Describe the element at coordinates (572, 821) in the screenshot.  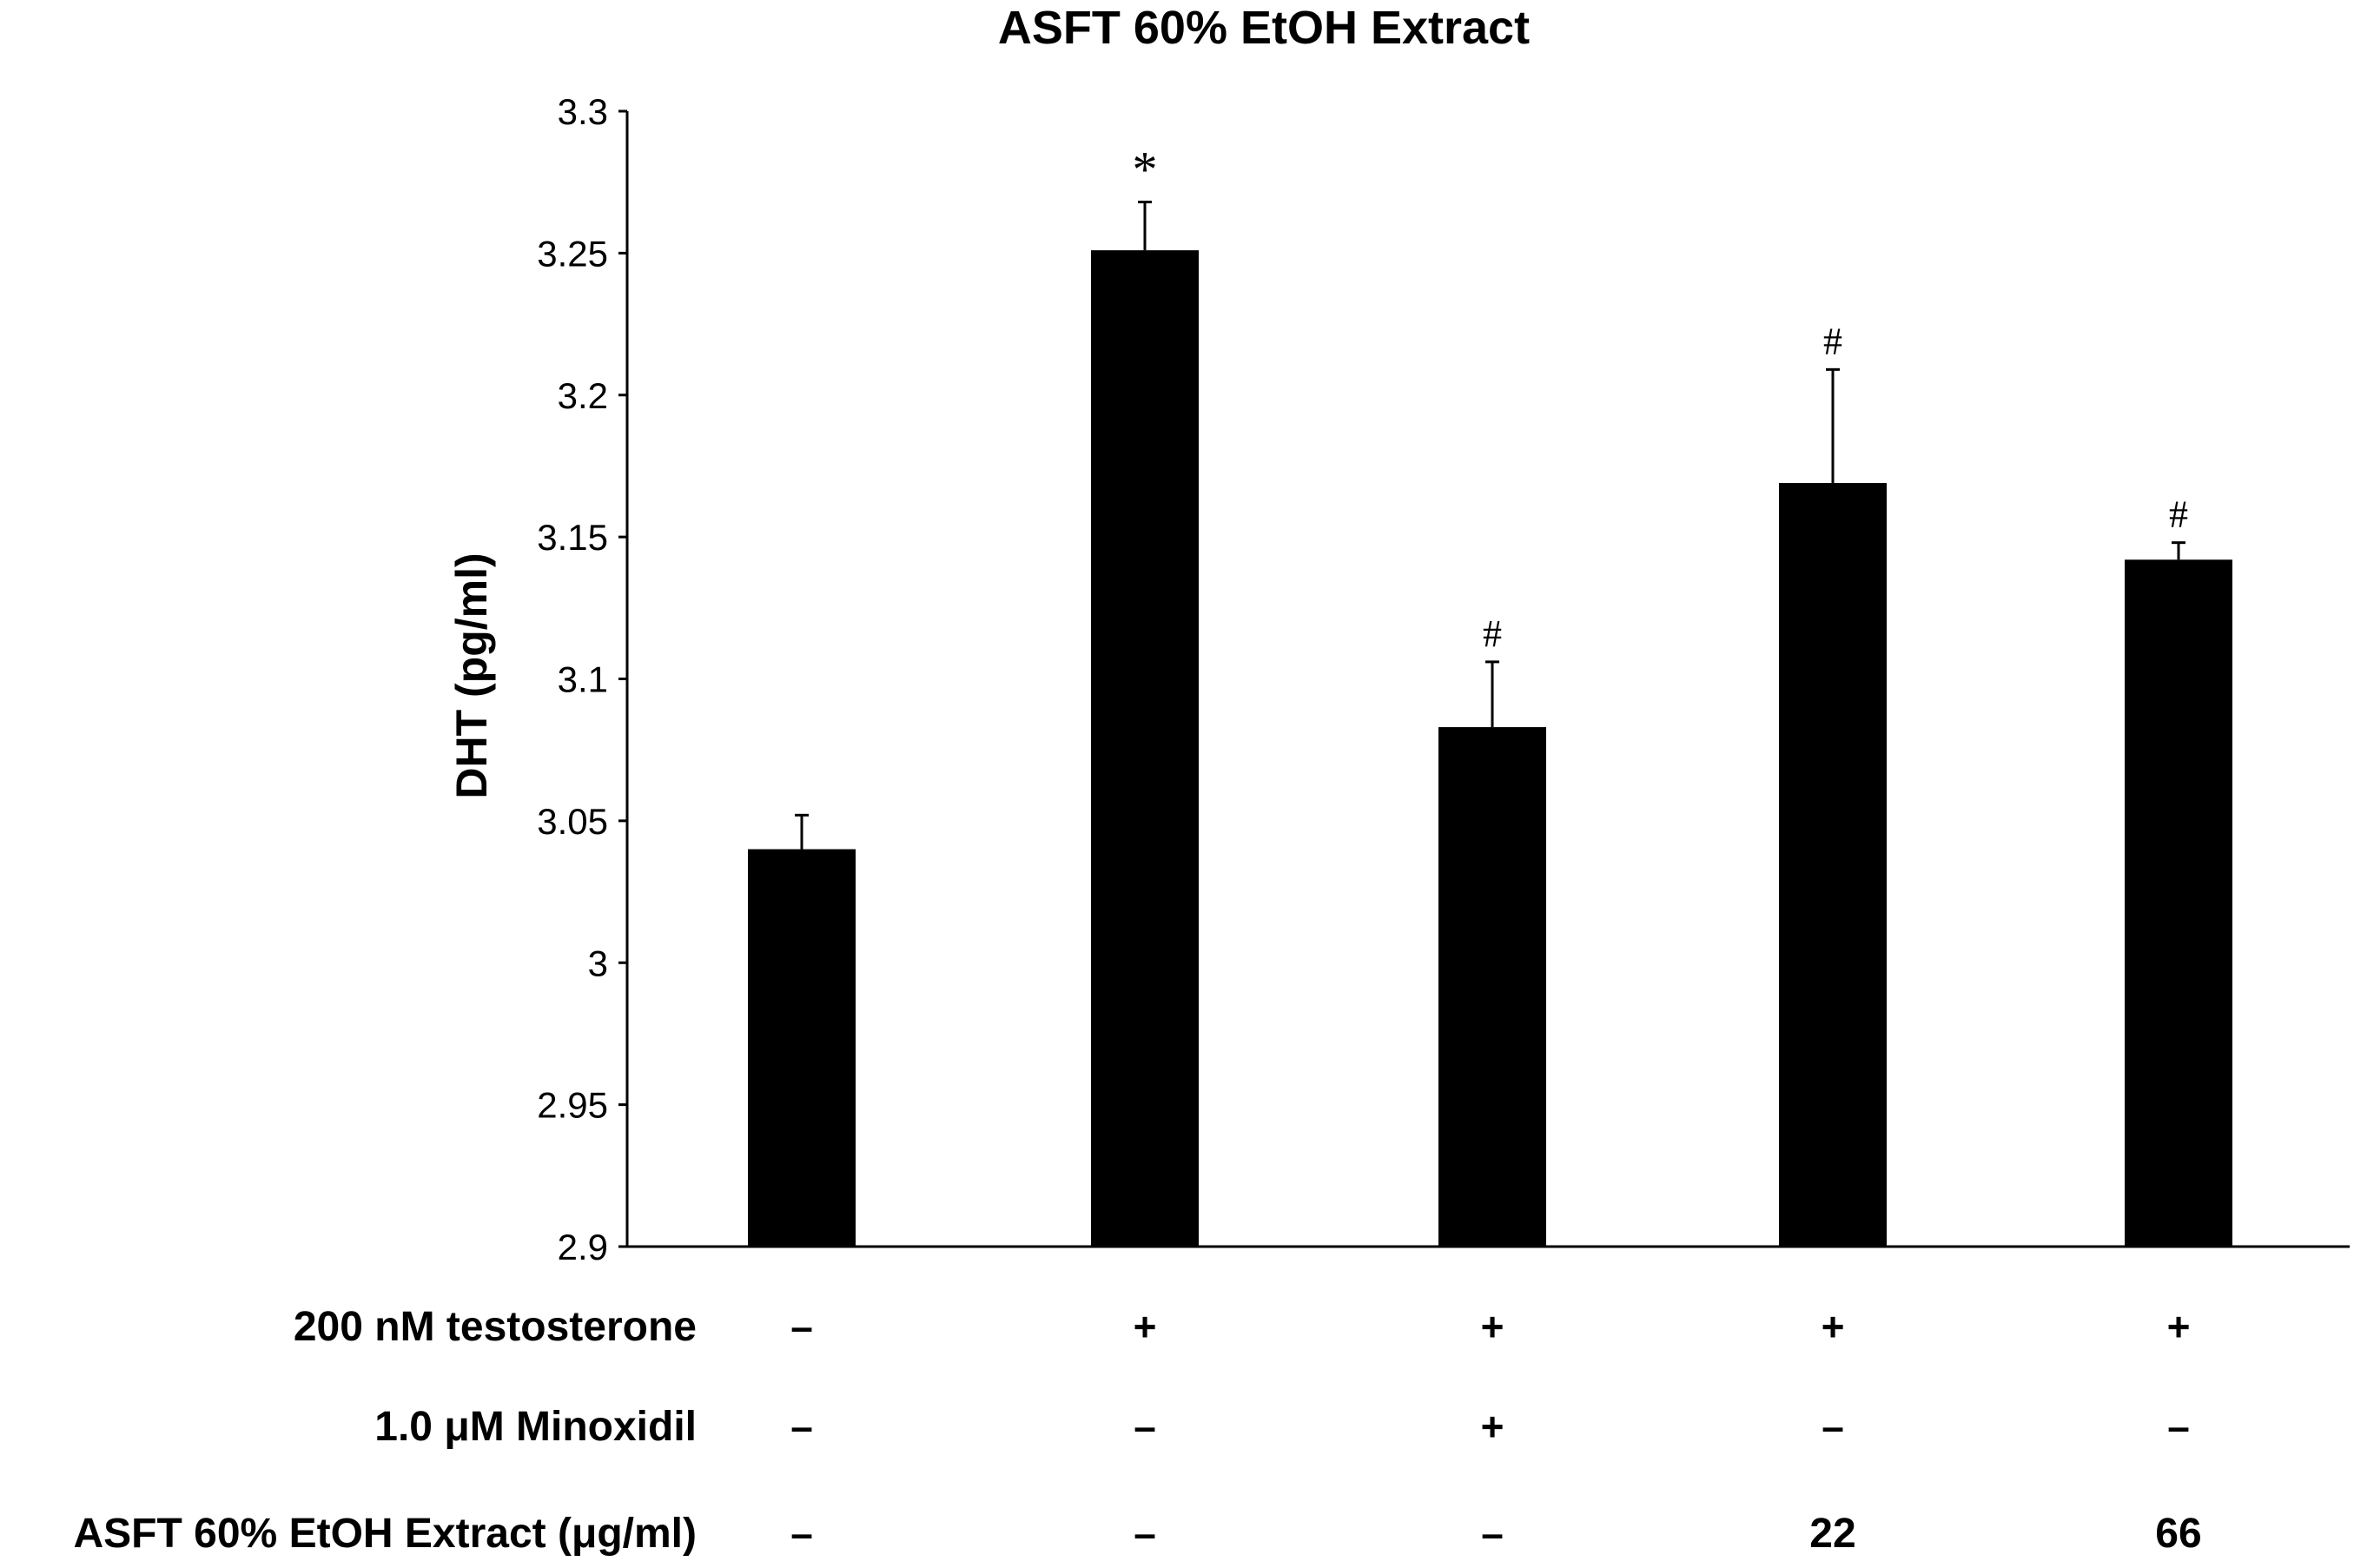
I see `y-tick-label: 3.05` at that location.